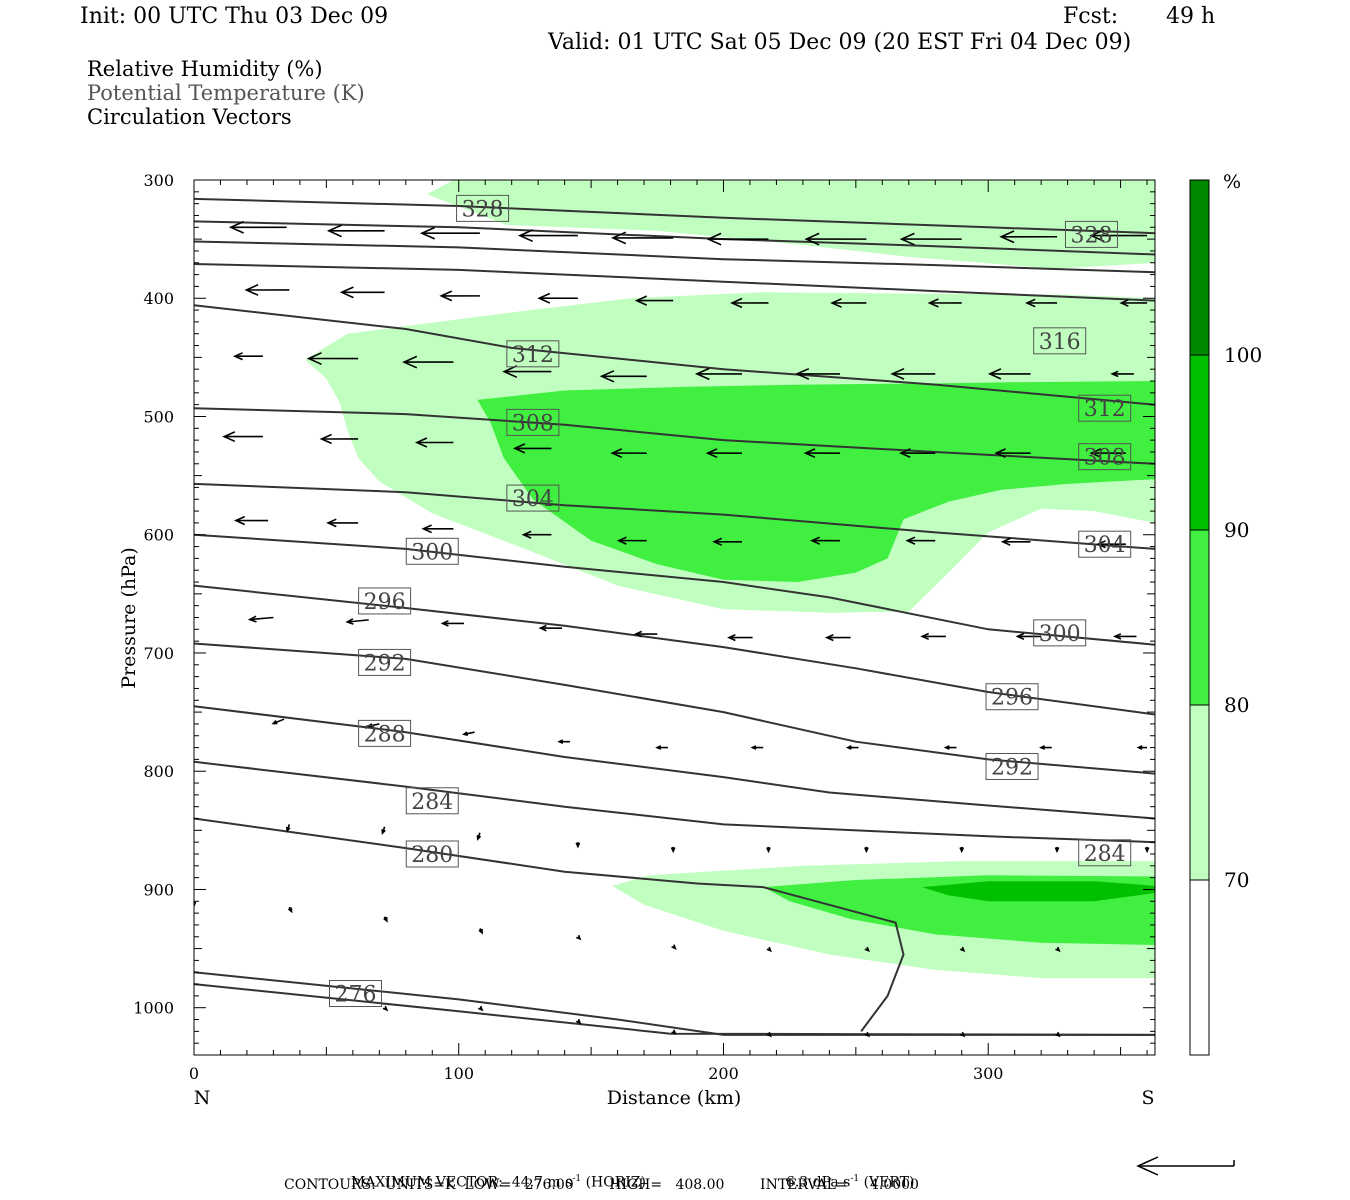  Describe the element at coordinates (1060, 634) in the screenshot. I see `contour-label-text: 300` at that location.